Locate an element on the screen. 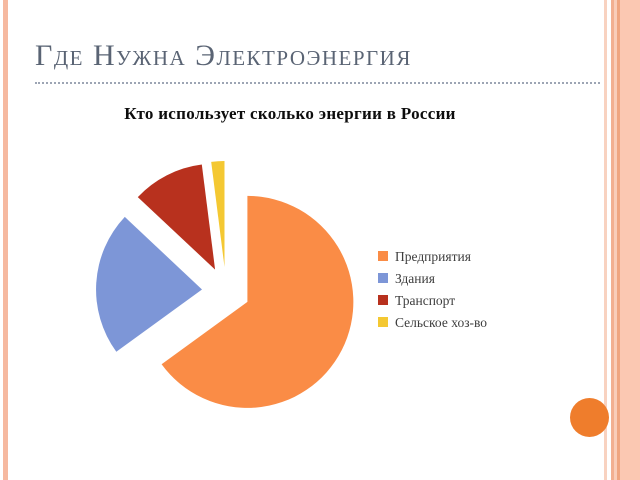 The image size is (640, 480). legend-label: Транспорт is located at coordinates (425, 300).